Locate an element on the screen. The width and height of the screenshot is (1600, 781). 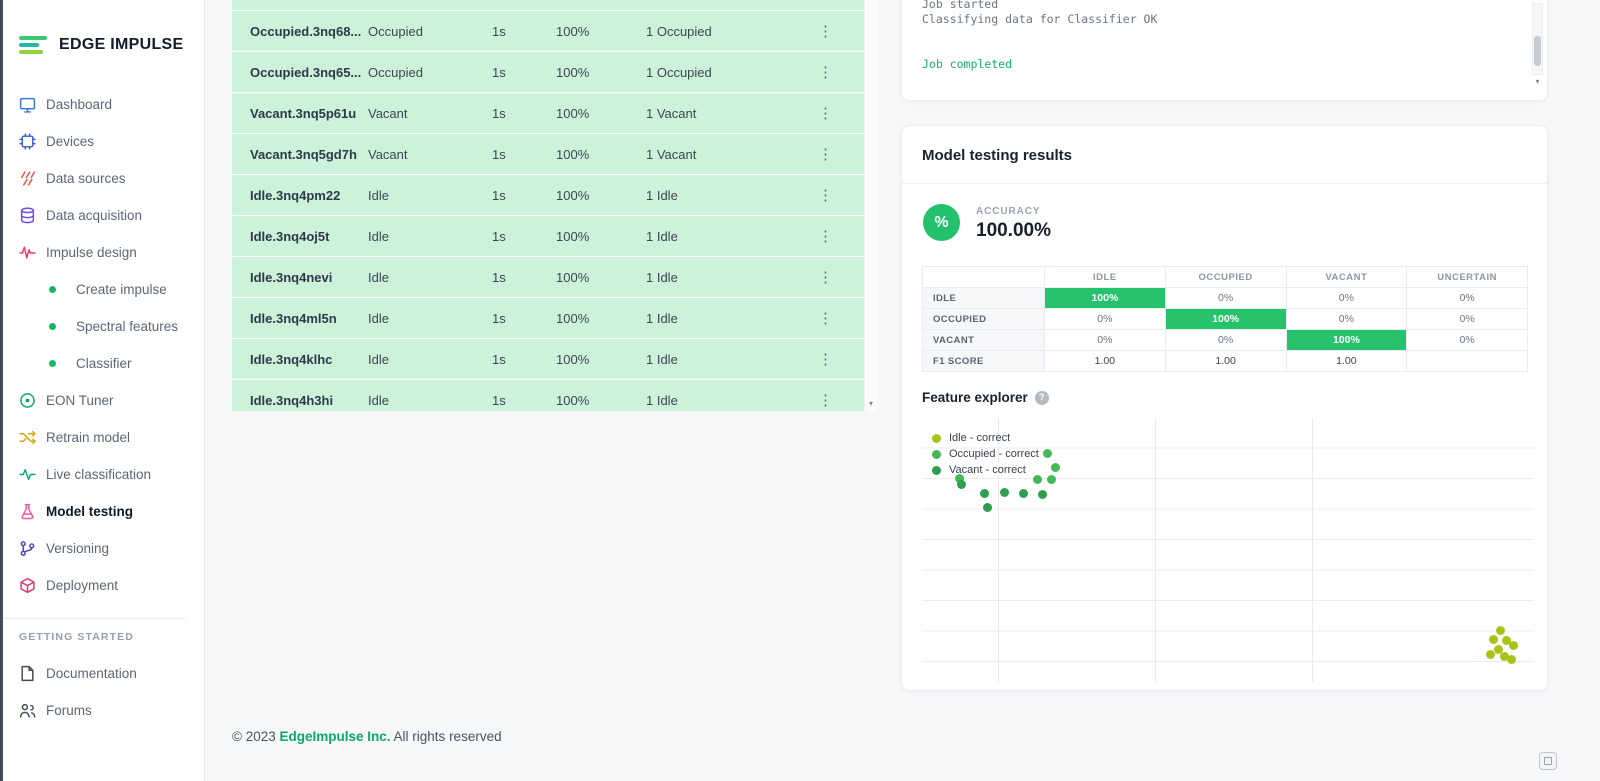
console-scroll-down-arrow-icon: ▾ is located at coordinates (1537, 81).